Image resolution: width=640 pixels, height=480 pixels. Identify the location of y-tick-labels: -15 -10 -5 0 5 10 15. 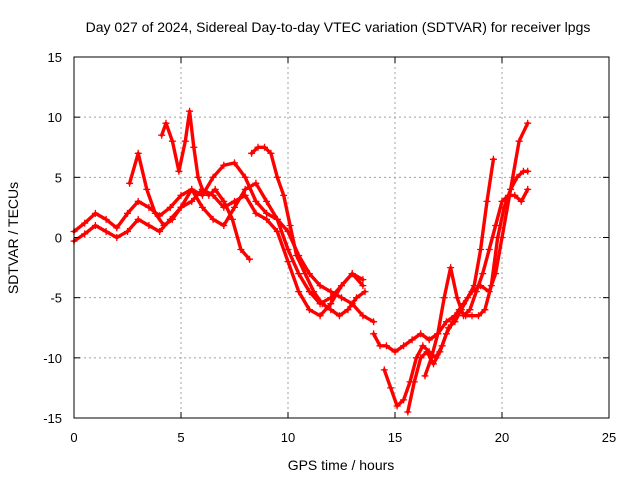
(52, 238).